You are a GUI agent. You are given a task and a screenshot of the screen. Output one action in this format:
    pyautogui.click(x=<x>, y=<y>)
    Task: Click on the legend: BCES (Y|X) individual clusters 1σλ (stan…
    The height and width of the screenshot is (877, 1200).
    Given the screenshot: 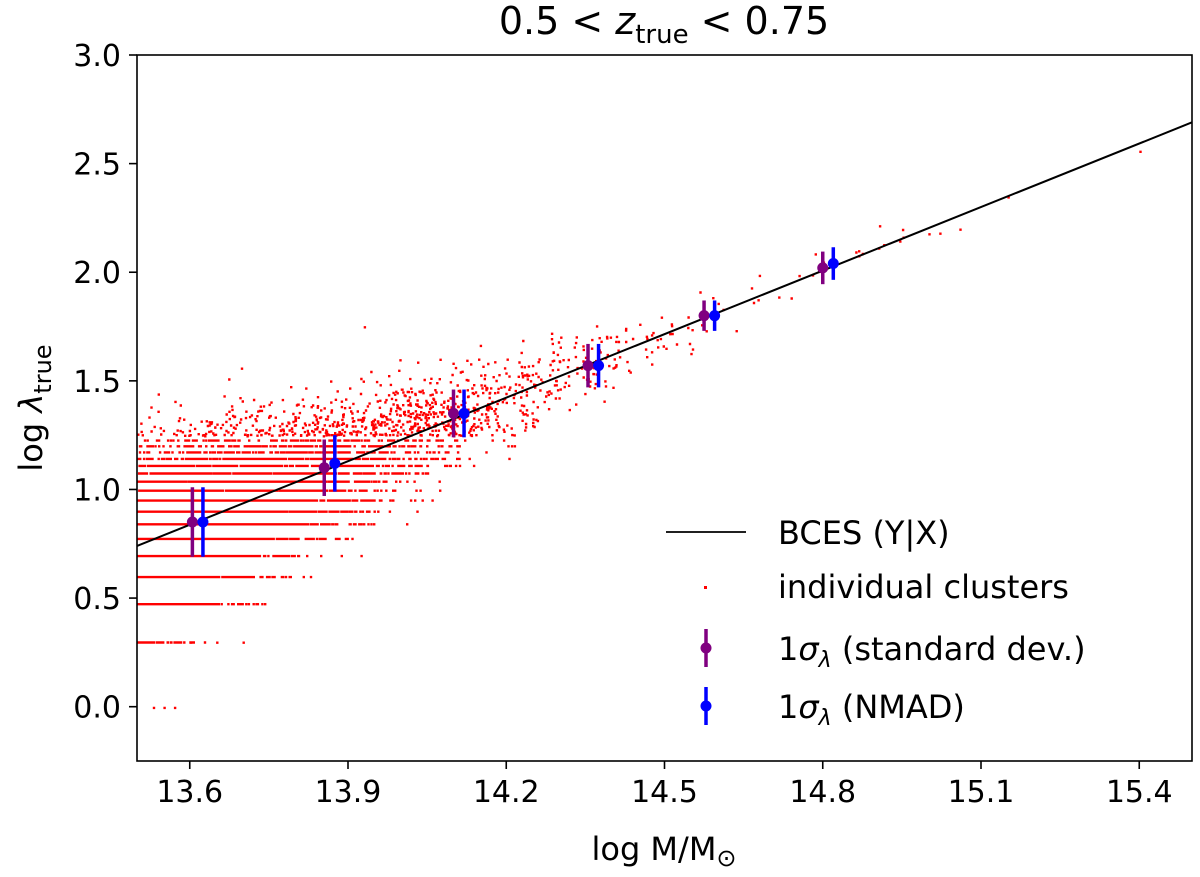 What is the action you would take?
    pyautogui.click(x=876, y=622)
    